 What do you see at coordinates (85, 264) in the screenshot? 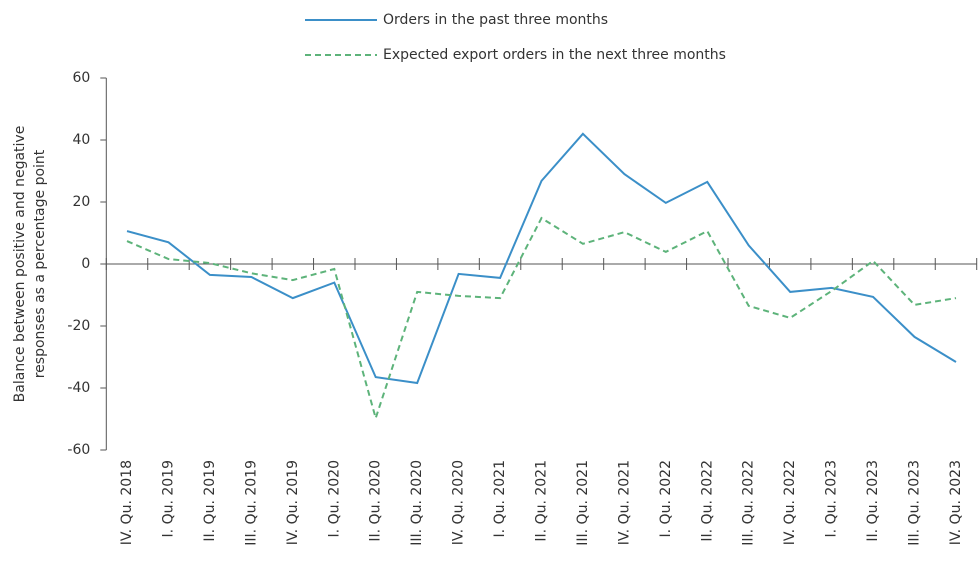
I see `y-tick-label: 0` at bounding box center [85, 264].